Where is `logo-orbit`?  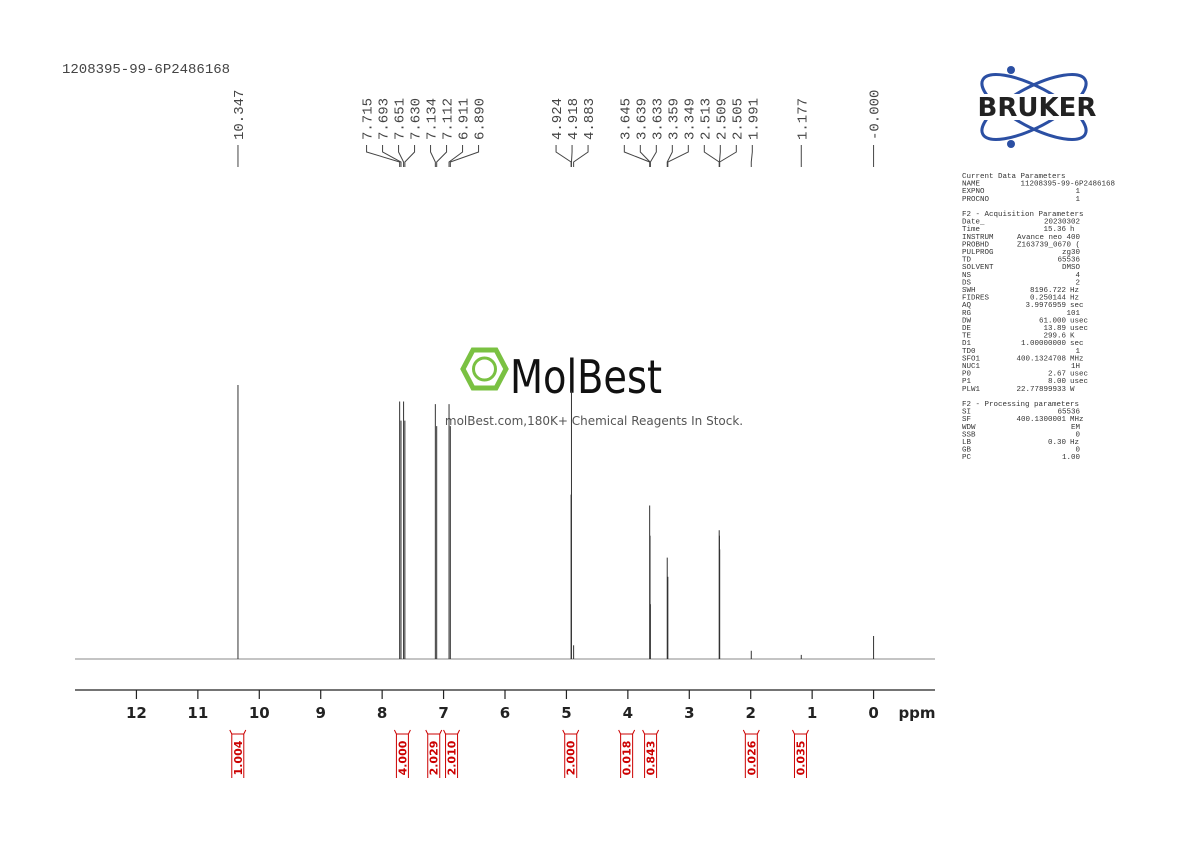 logo-orbit is located at coordinates (1034, 107).